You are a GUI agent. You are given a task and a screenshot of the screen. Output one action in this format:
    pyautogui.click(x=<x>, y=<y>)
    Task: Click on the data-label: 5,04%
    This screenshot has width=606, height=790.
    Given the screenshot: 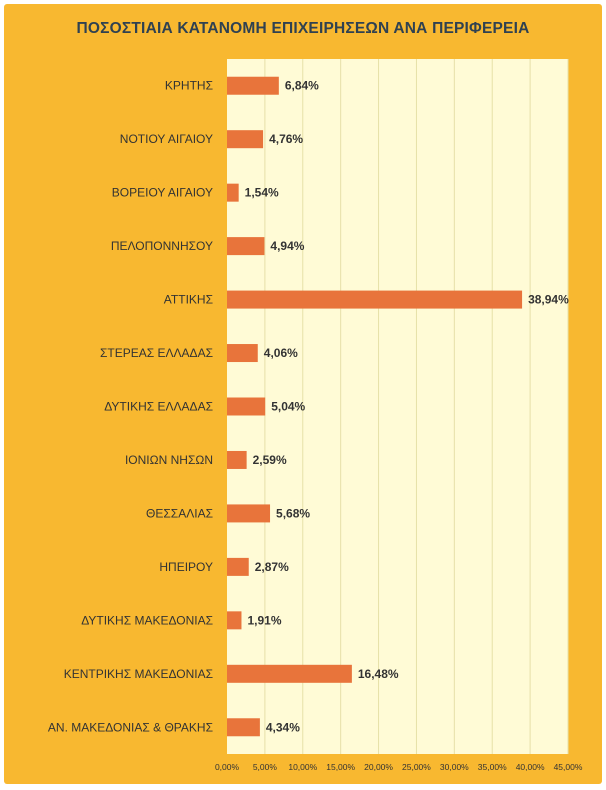 What is the action you would take?
    pyautogui.click(x=288, y=407)
    